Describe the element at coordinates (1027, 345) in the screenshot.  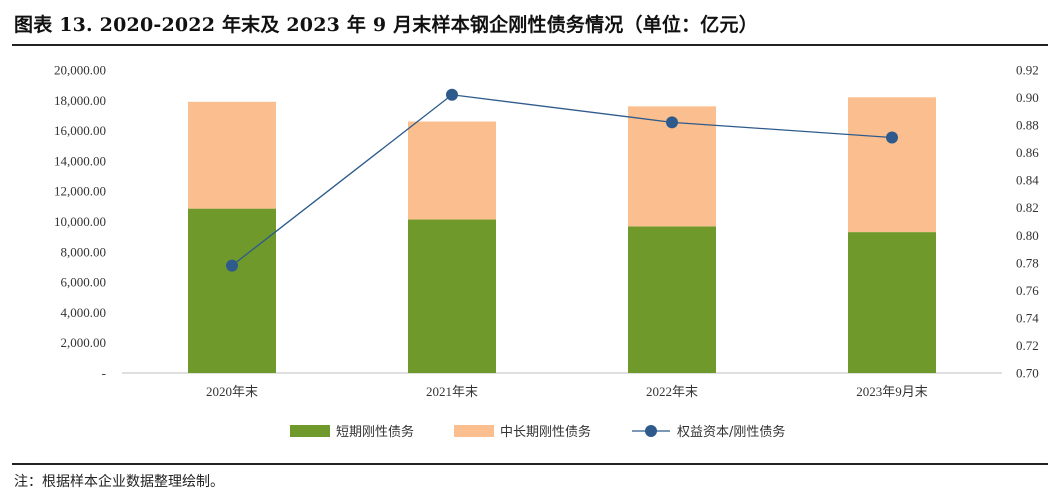
I see `y-right-tick-label: 0.72` at that location.